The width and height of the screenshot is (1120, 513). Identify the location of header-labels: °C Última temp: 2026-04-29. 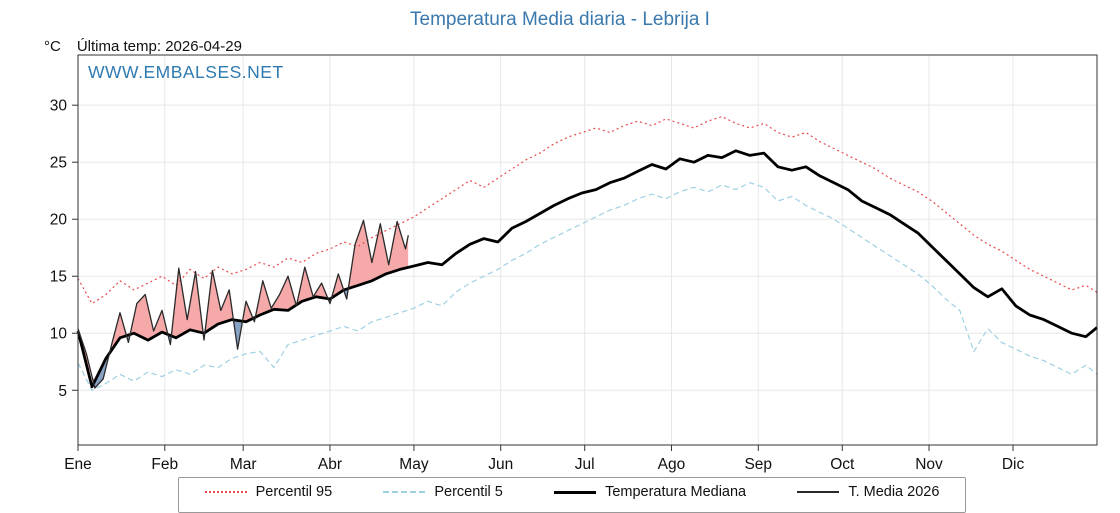
(143, 46).